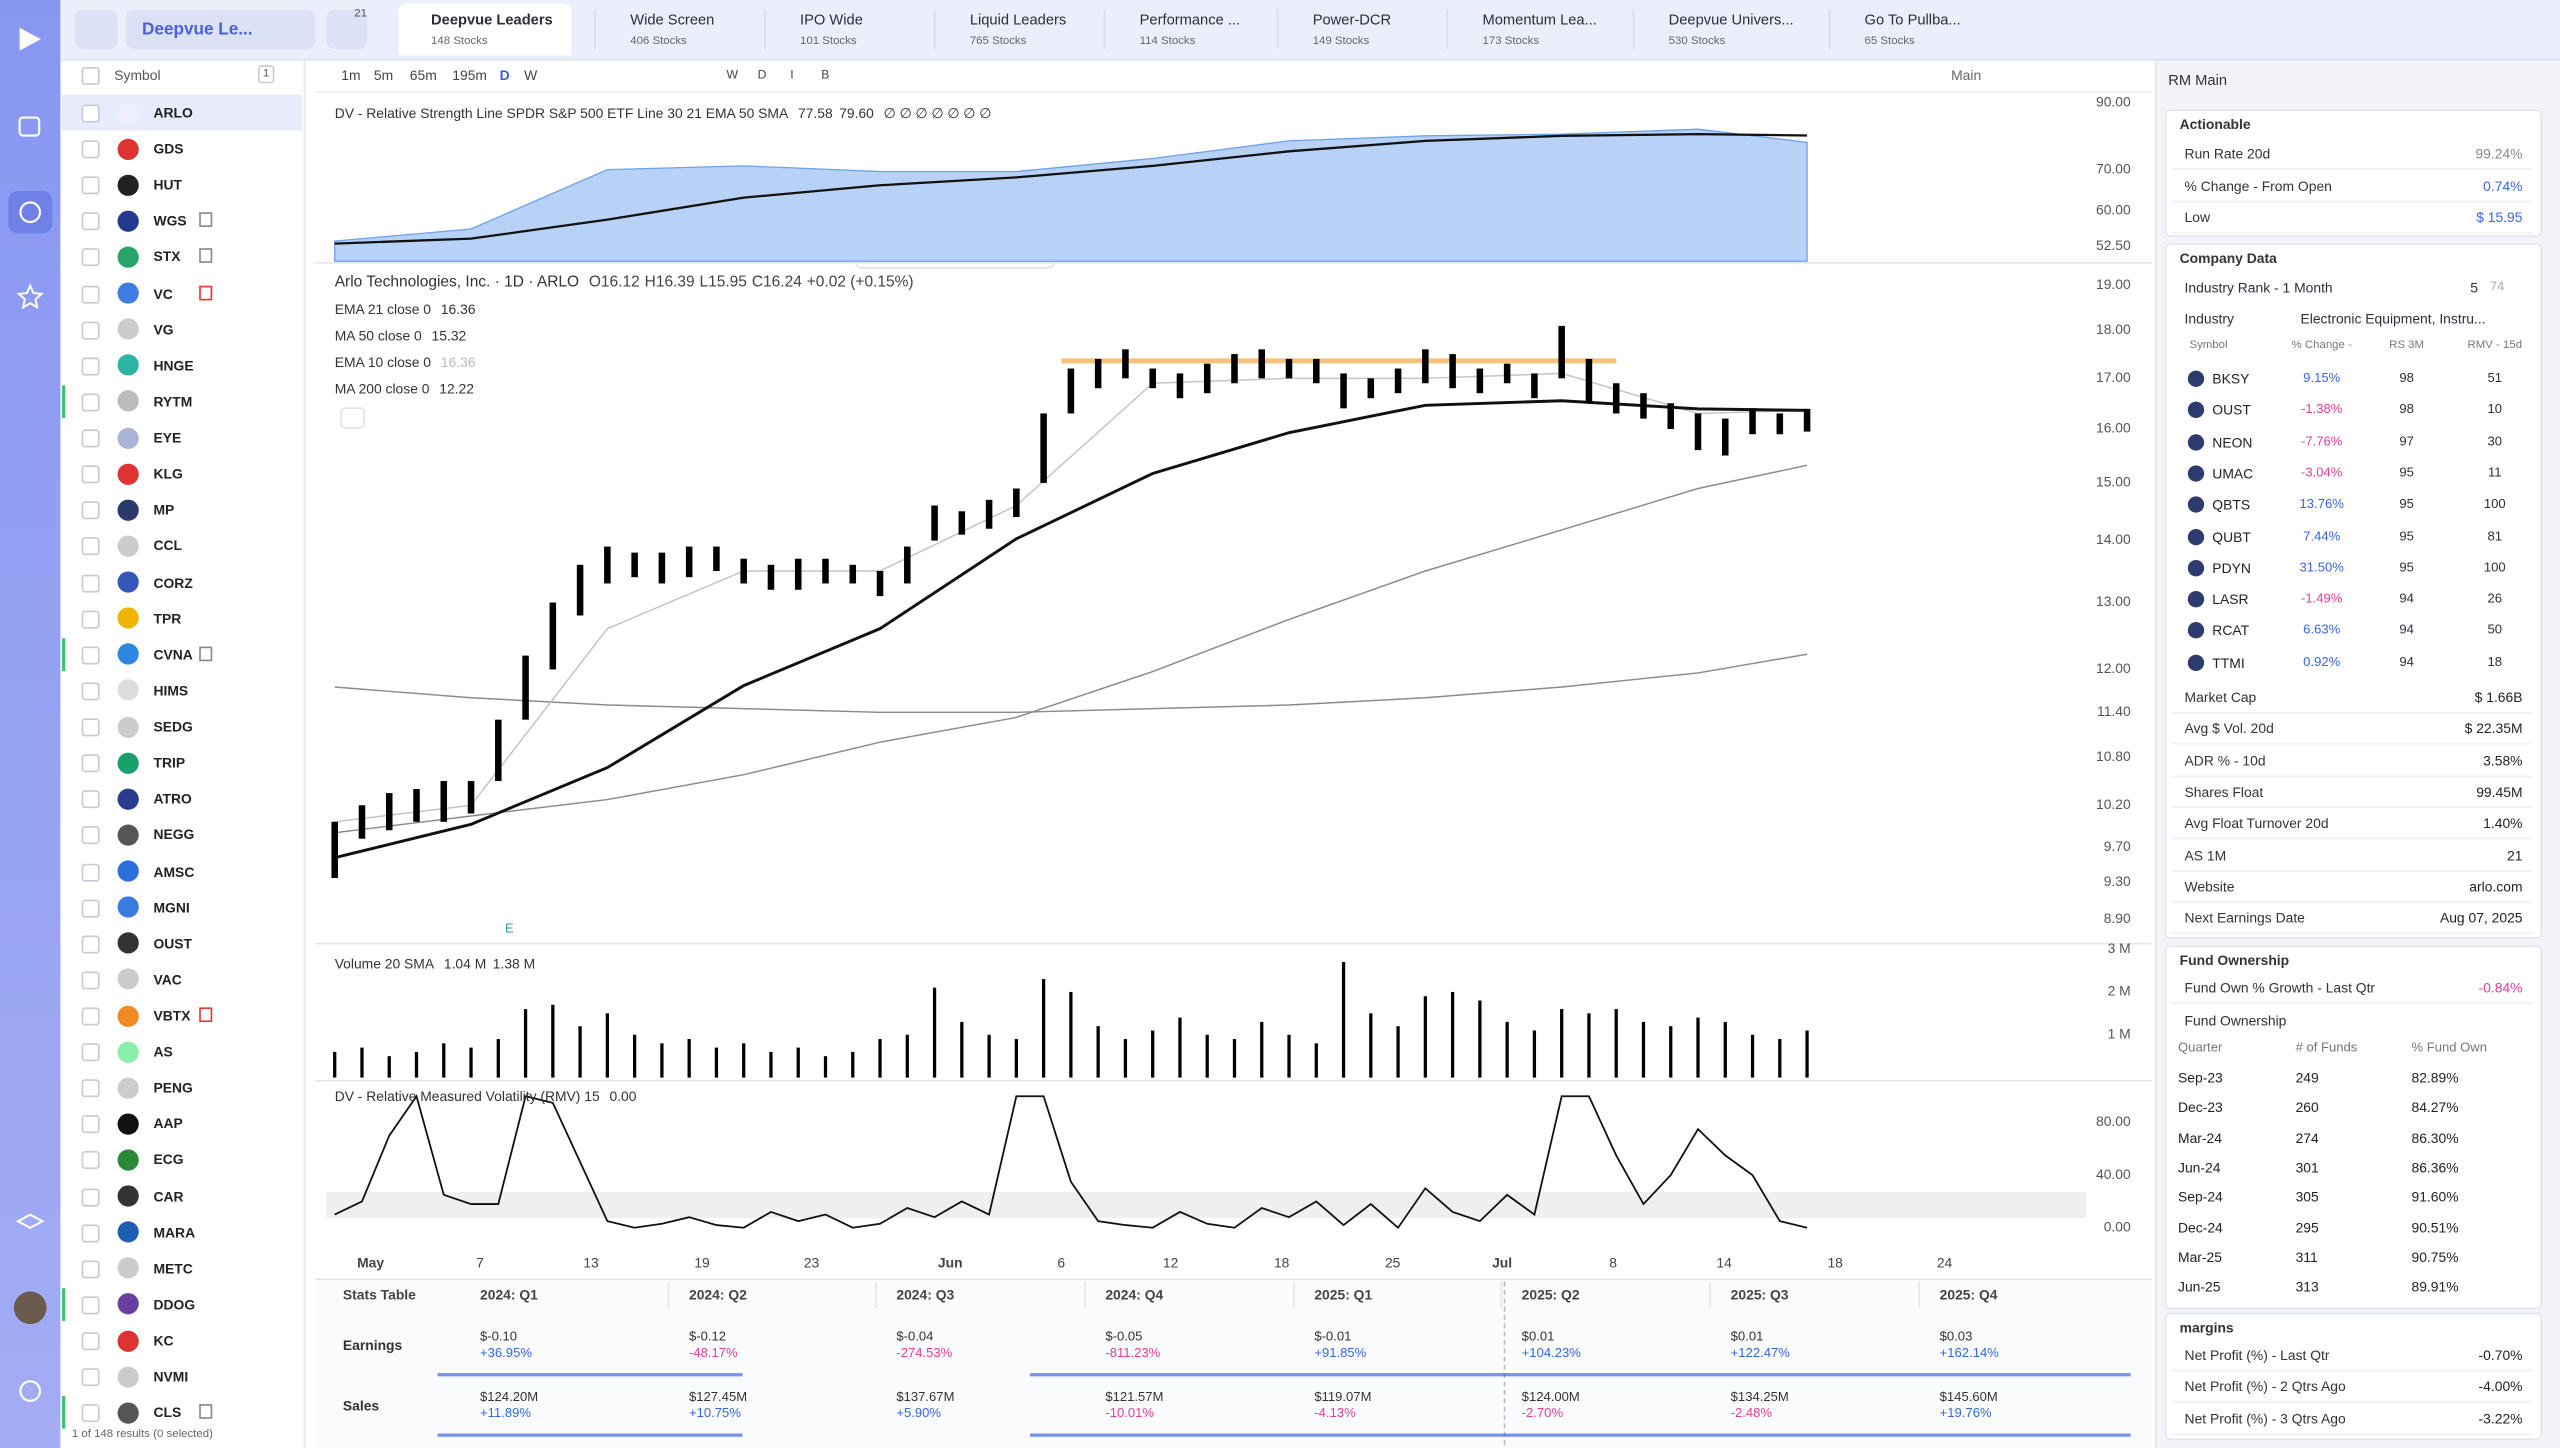 This screenshot has height=1448, width=2560. What do you see at coordinates (173, 1268) in the screenshot?
I see `symbol: METC` at bounding box center [173, 1268].